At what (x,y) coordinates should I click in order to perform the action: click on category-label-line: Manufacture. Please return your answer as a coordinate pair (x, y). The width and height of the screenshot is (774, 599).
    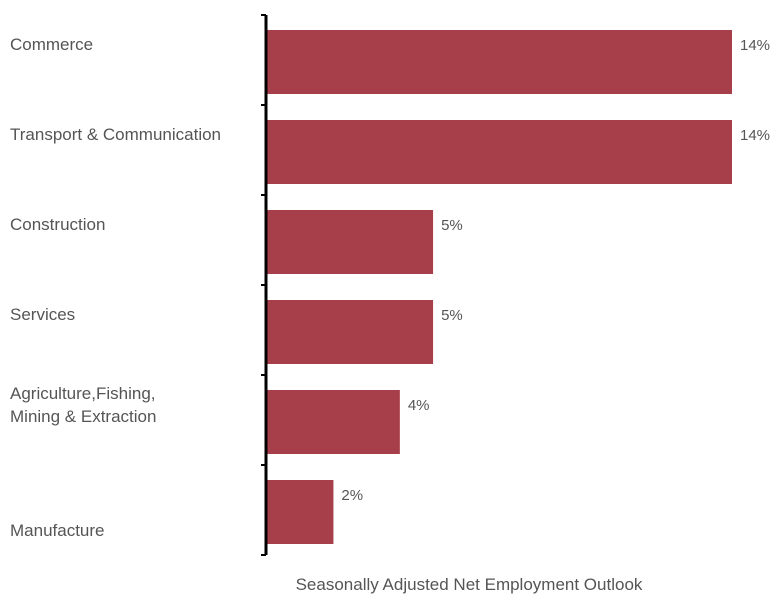
    Looking at the image, I should click on (57, 530).